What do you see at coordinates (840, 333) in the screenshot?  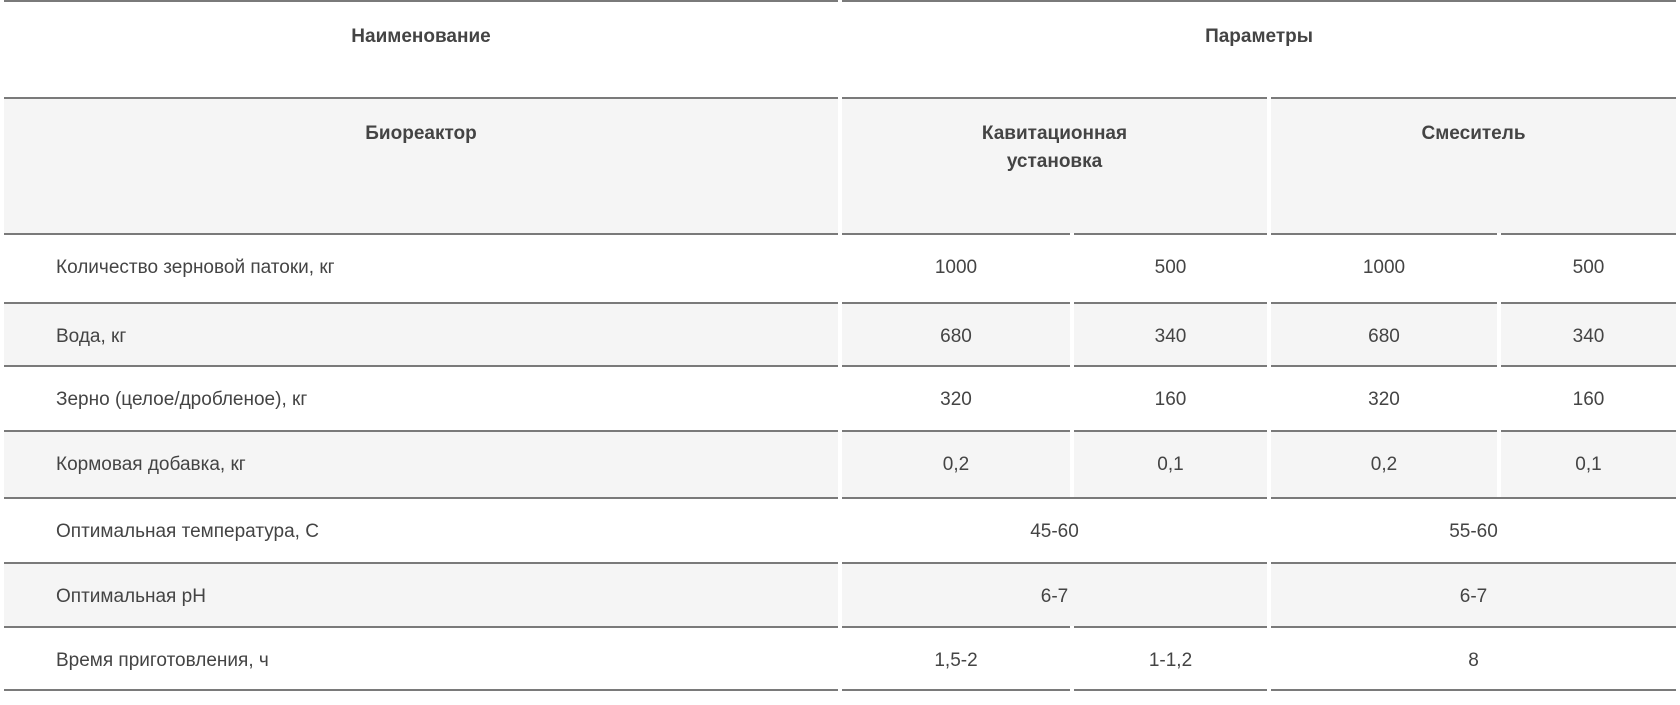 I see `table-row: Вода, кг 680 340 680 340` at bounding box center [840, 333].